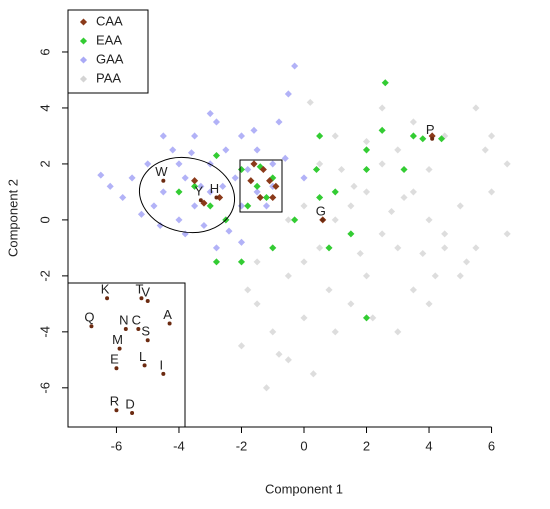 This screenshot has height=509, width=550. Describe the element at coordinates (142, 356) in the screenshot. I see `annotation-label: L` at that location.